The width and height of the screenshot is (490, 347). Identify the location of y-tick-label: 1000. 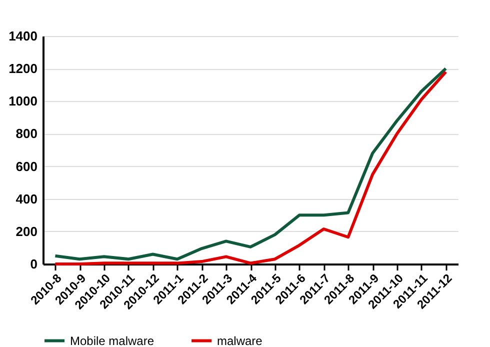
(23, 101).